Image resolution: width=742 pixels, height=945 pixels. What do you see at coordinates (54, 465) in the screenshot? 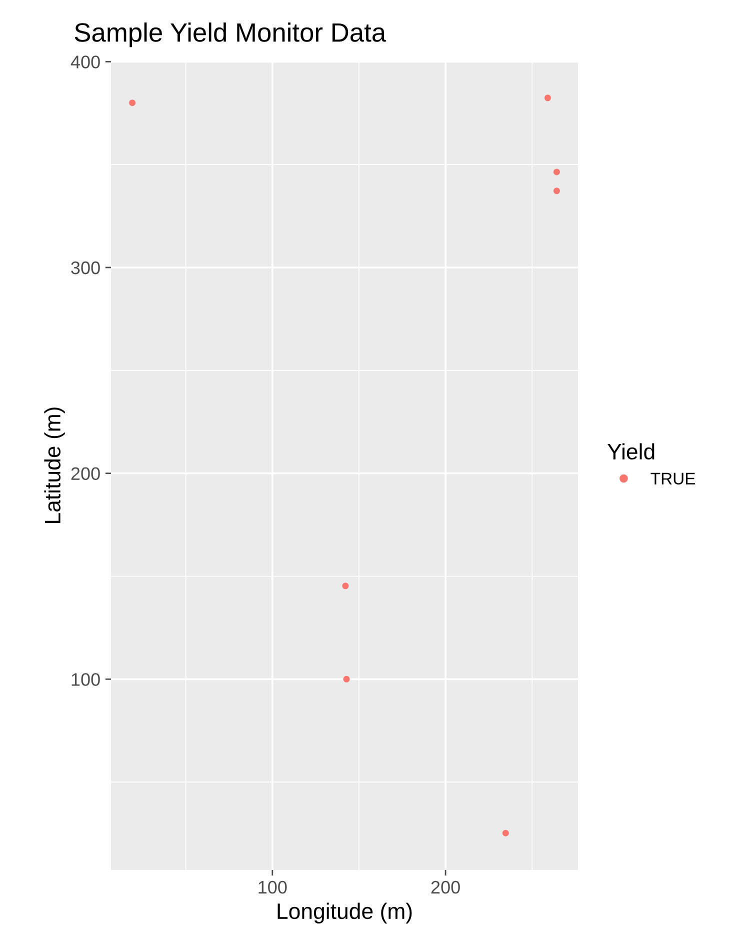
I see `y-axis-title: Latitude (m)` at bounding box center [54, 465].